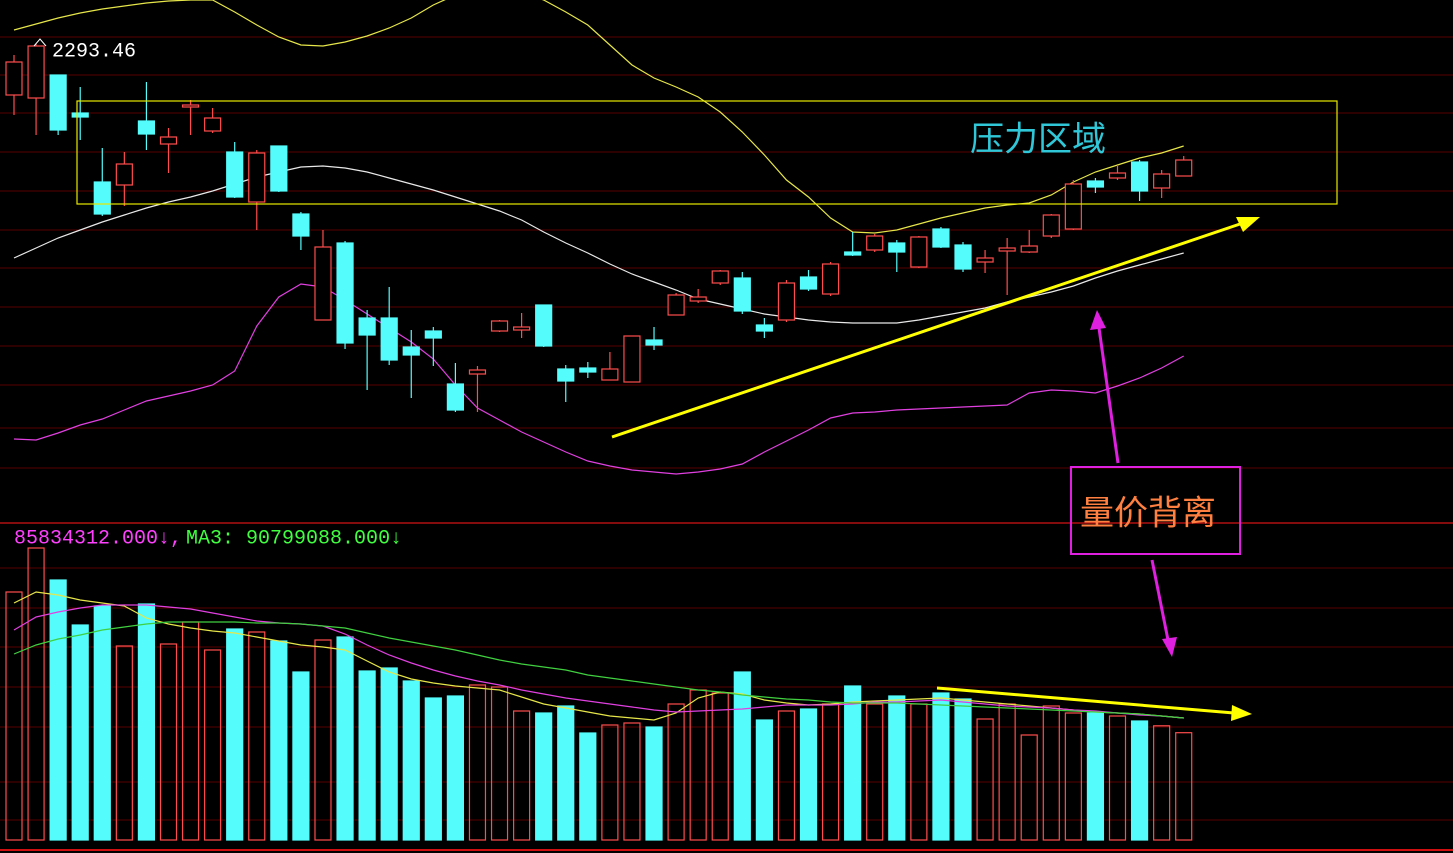 The width and height of the screenshot is (1453, 853). I want to click on price-trend-arrow, so click(926, 330).